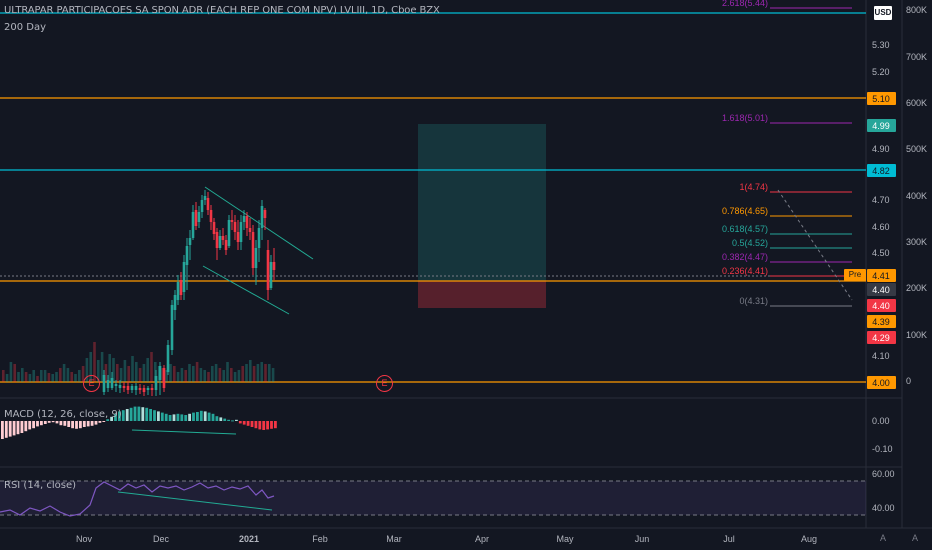 This screenshot has width=932, height=550. What do you see at coordinates (881, 322) in the screenshot?
I see `price-badge-label: 4.39` at bounding box center [881, 322].